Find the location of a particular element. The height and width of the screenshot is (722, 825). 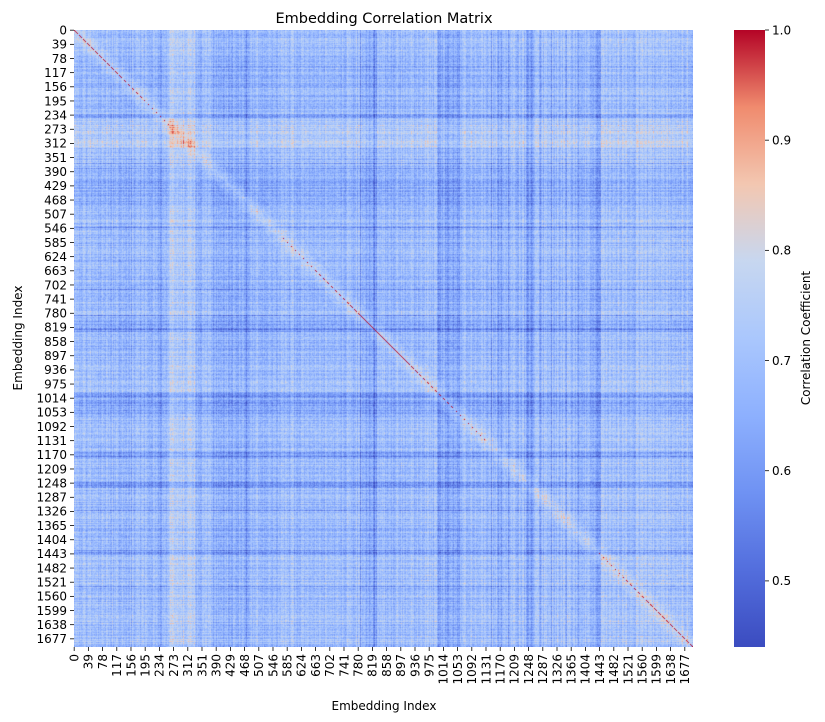

y-tick-label: 1638 is located at coordinates (51, 625).